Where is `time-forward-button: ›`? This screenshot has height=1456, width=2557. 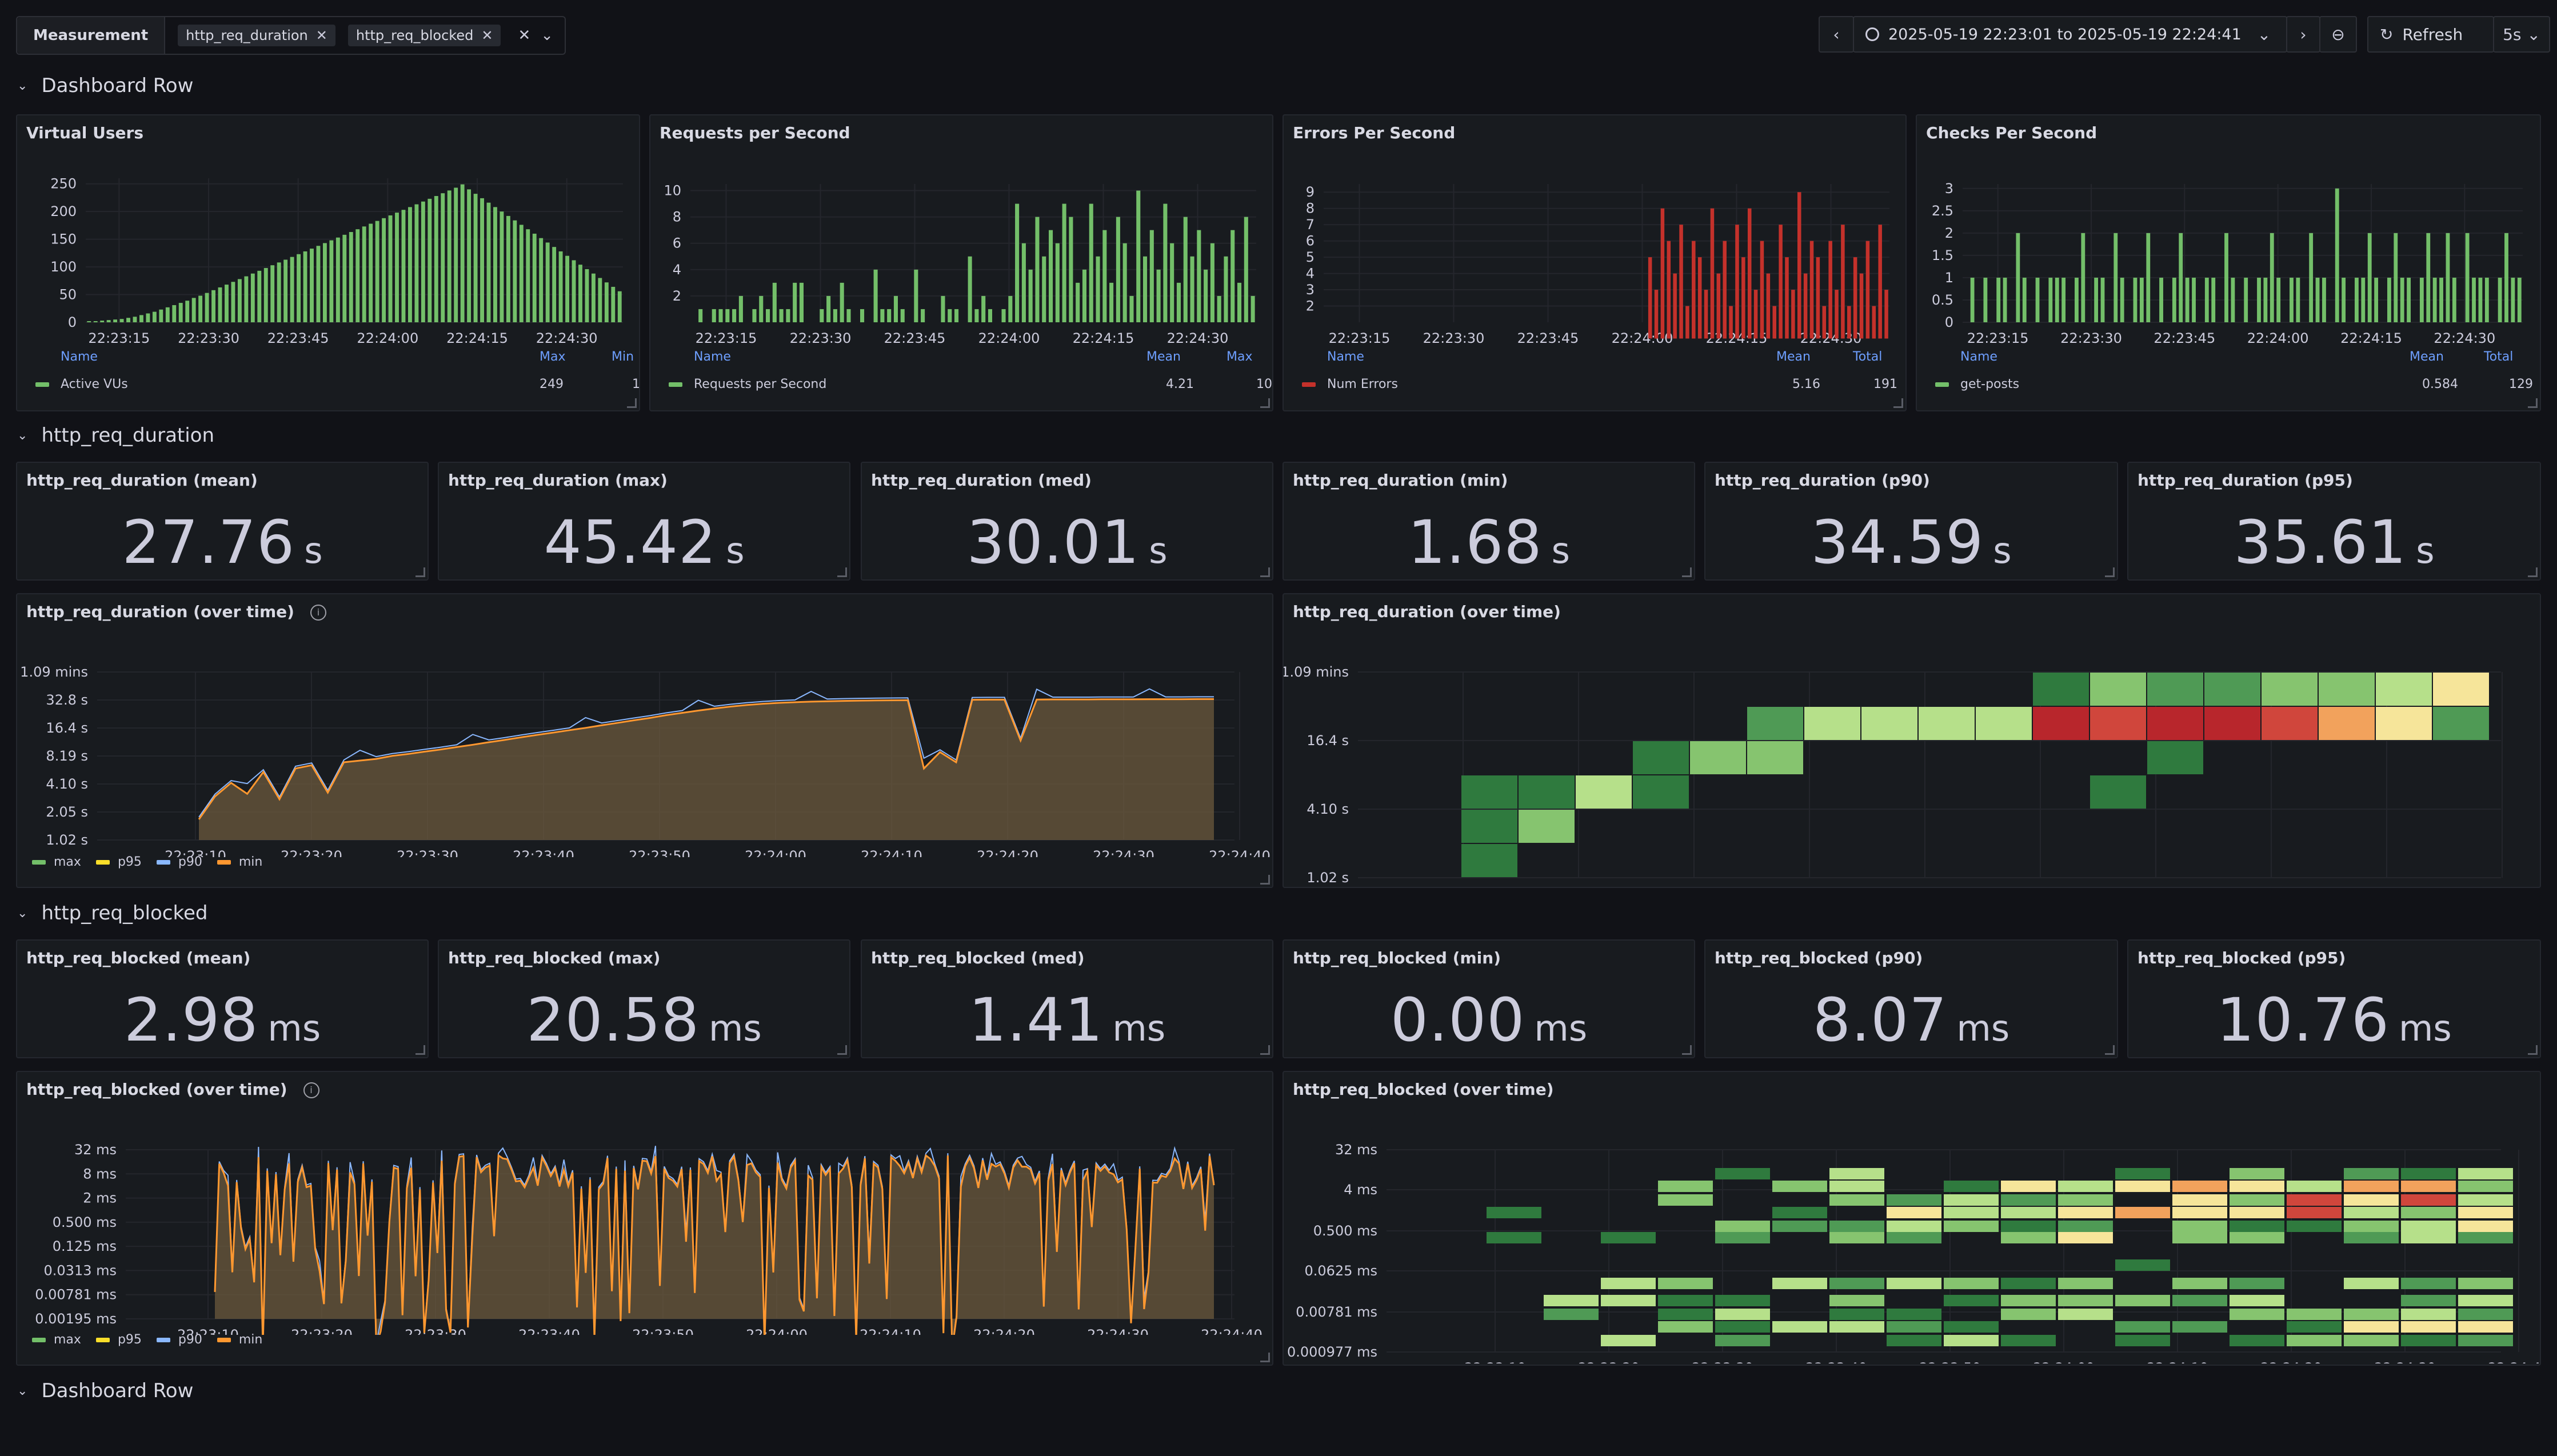 time-forward-button: › is located at coordinates (2303, 34).